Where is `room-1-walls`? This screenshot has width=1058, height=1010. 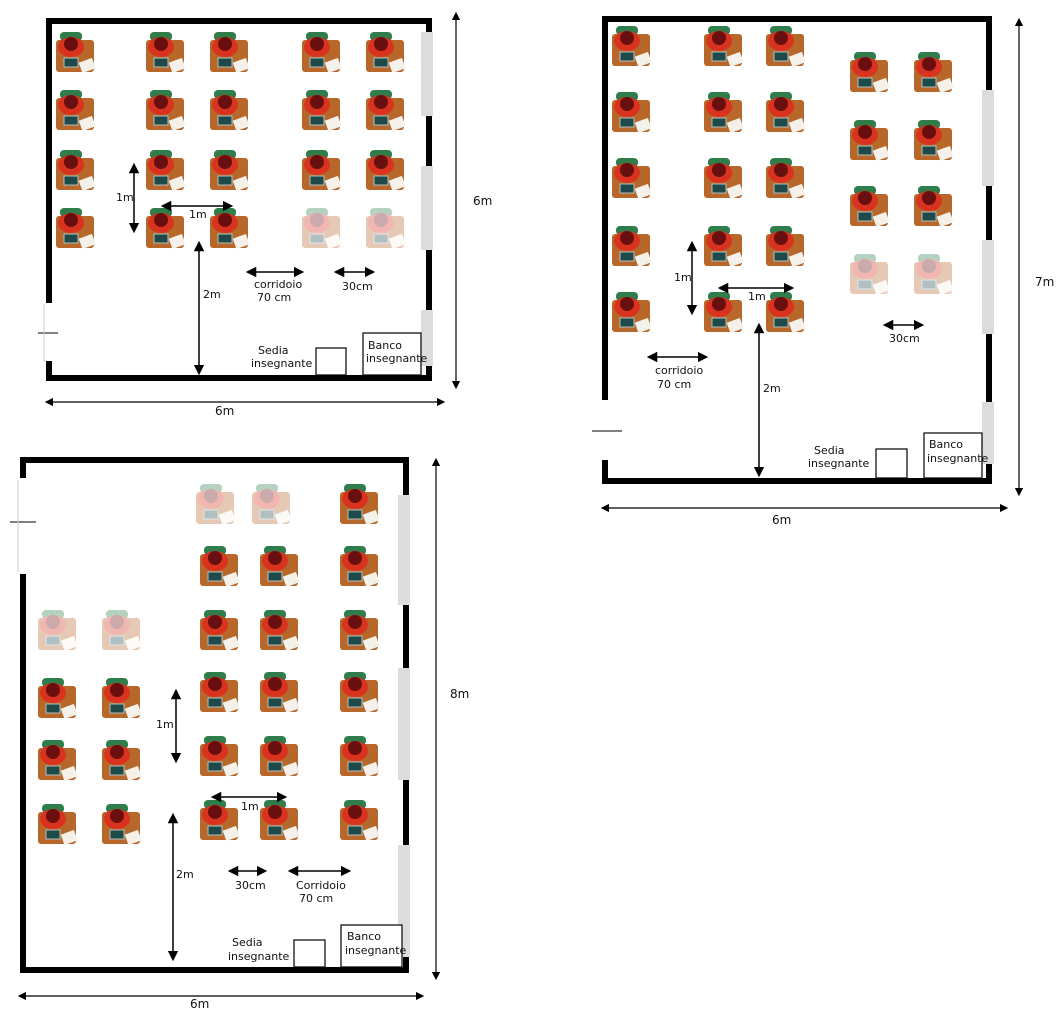 room-1-walls is located at coordinates (239, 199).